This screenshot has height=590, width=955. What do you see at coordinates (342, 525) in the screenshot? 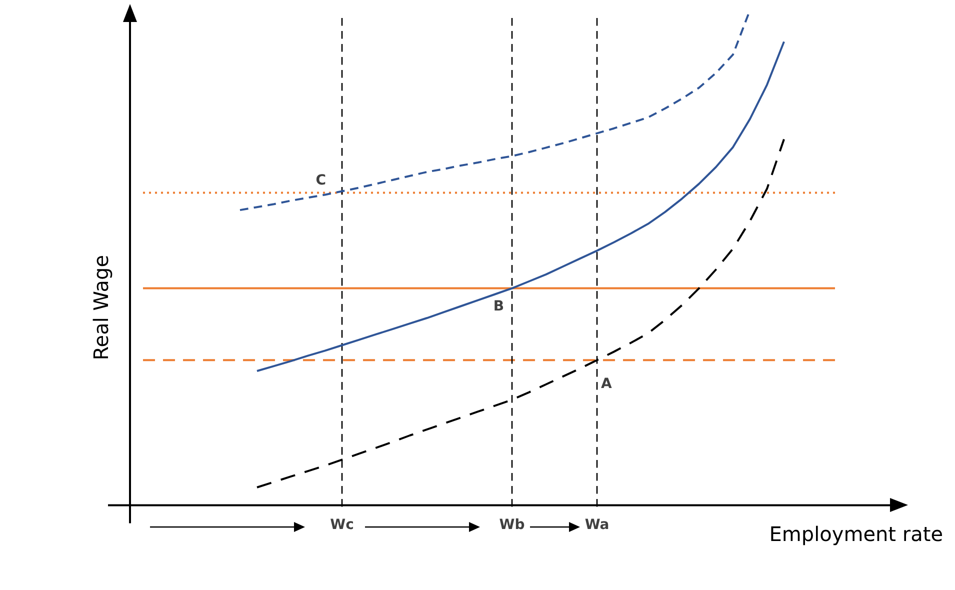
I see `x-tick-label: Wc` at bounding box center [342, 525].